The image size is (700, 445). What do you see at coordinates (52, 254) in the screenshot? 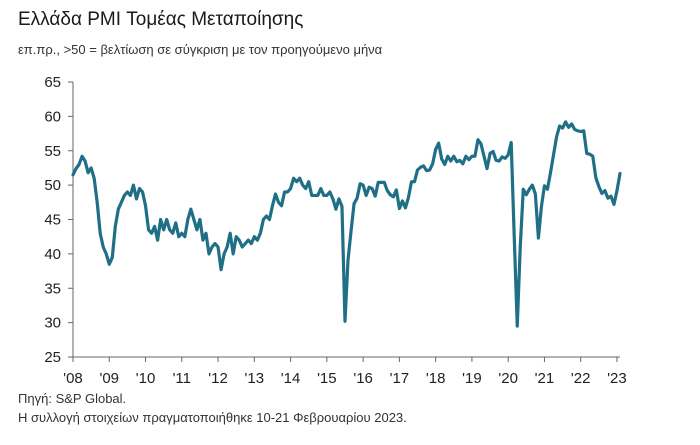
I see `y-tick-label: 40` at bounding box center [52, 254].